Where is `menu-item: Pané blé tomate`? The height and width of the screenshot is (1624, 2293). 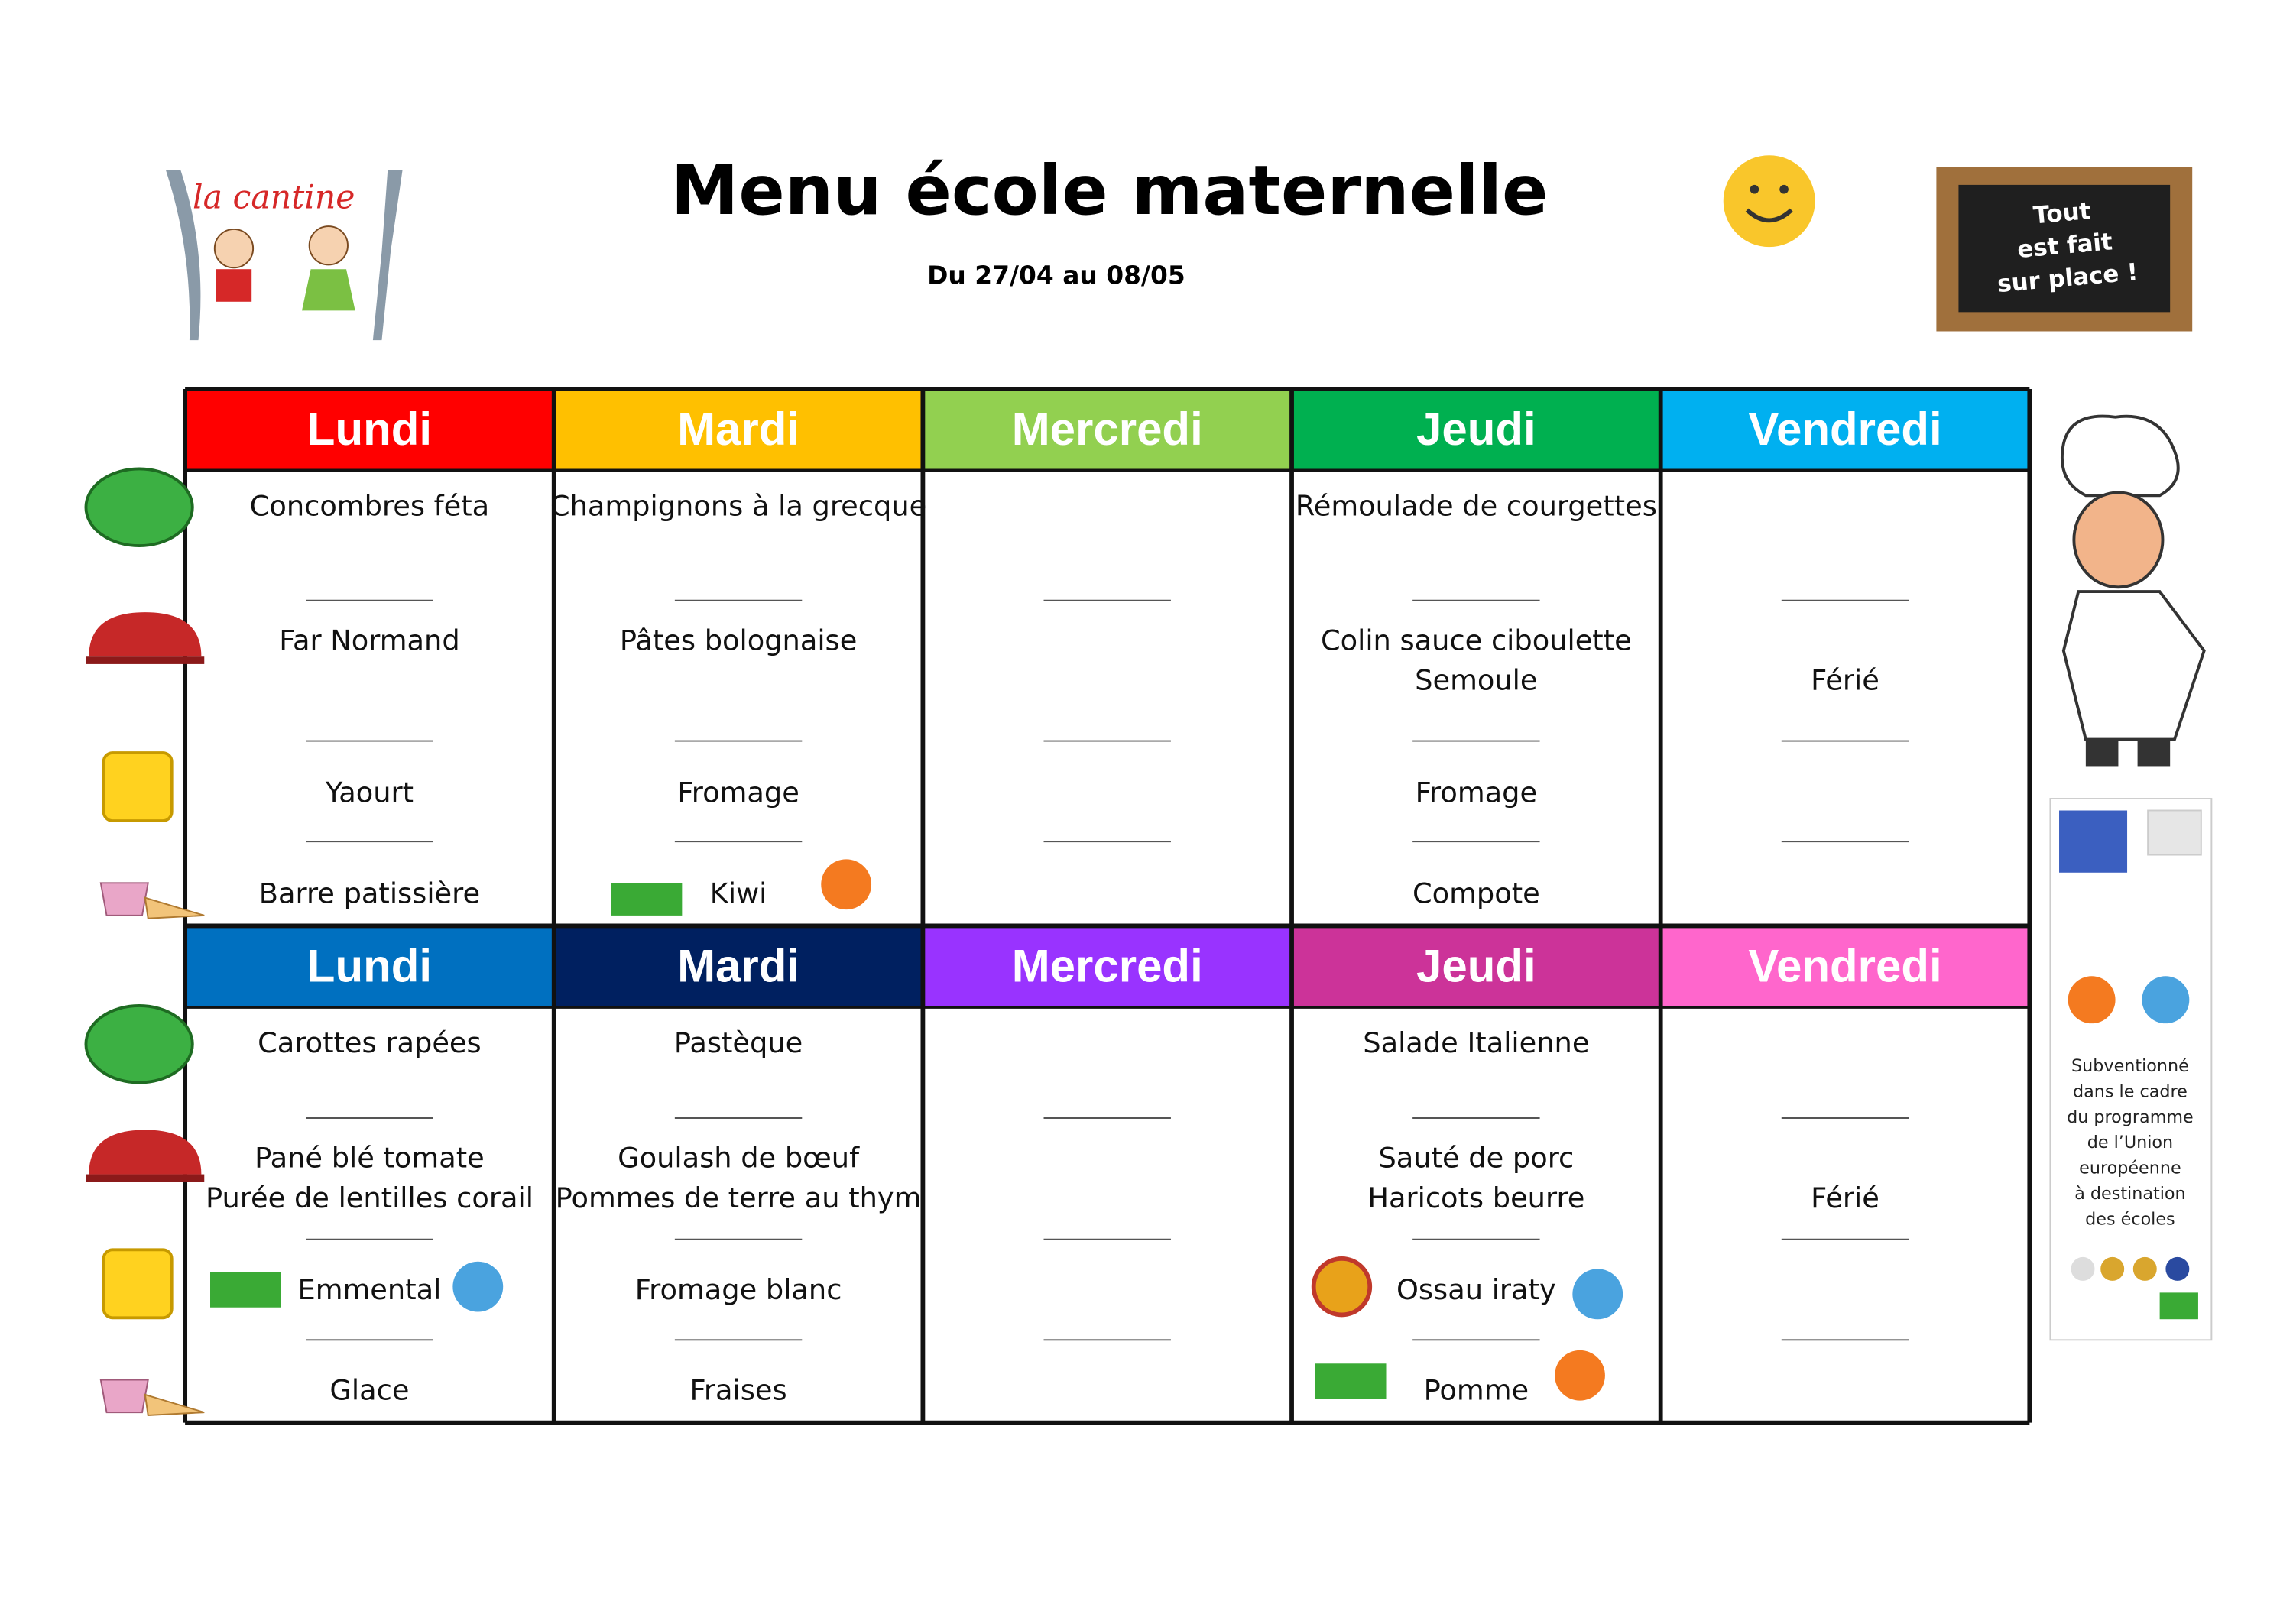 menu-item: Pané blé tomate is located at coordinates (370, 1158).